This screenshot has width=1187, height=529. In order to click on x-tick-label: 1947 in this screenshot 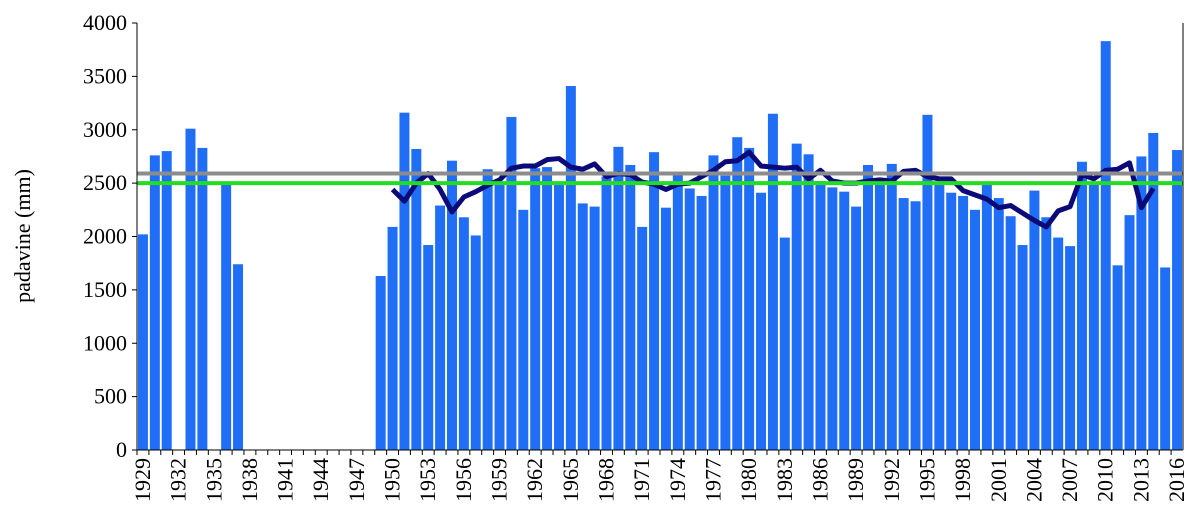, I will do `click(356, 480)`.